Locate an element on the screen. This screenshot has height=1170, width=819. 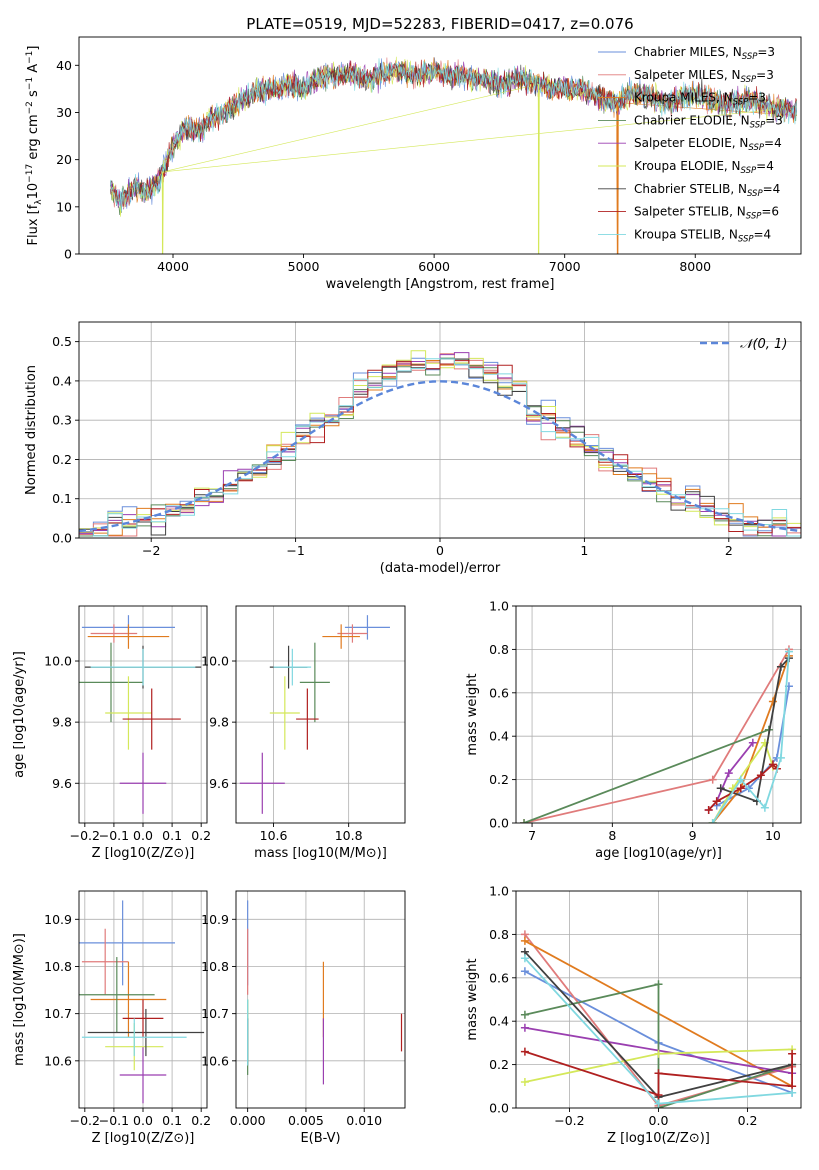
legend-label: Kroupa ELODIE, NSSP=4 is located at coordinates (704, 167).